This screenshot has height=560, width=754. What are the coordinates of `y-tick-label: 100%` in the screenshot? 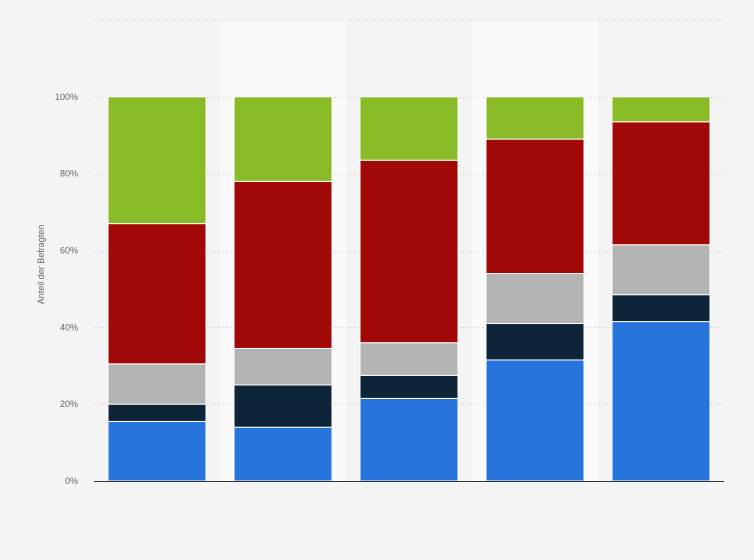 It's located at (66, 97).